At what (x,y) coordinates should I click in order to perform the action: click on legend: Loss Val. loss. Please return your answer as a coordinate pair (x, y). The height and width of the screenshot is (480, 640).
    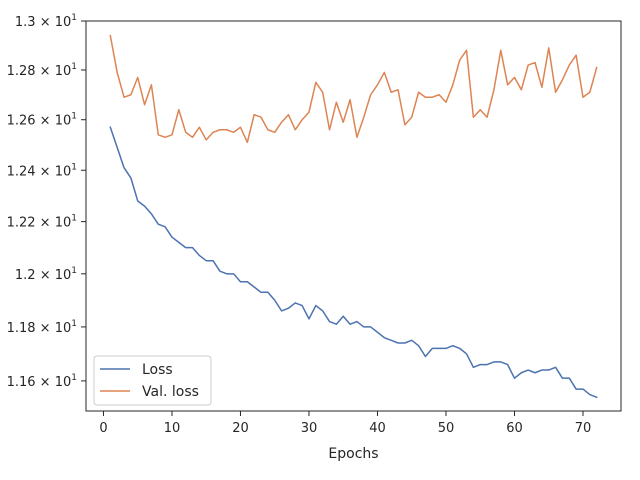
    Looking at the image, I should click on (152, 380).